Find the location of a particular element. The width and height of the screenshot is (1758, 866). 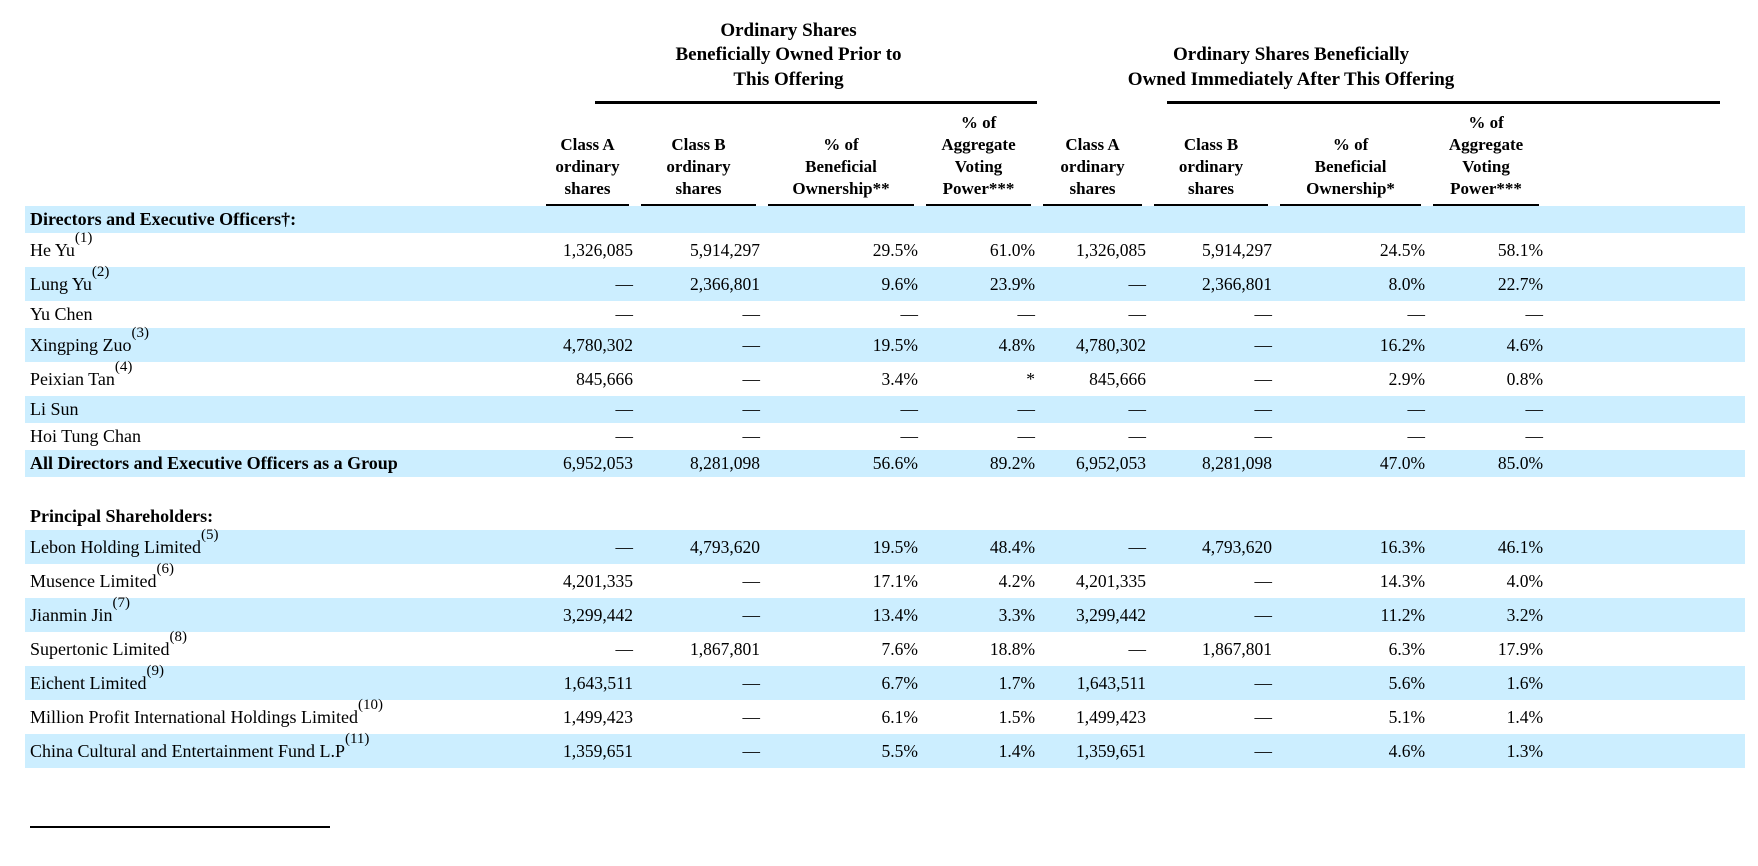

cell-value: 19.5% is located at coordinates (841, 547).